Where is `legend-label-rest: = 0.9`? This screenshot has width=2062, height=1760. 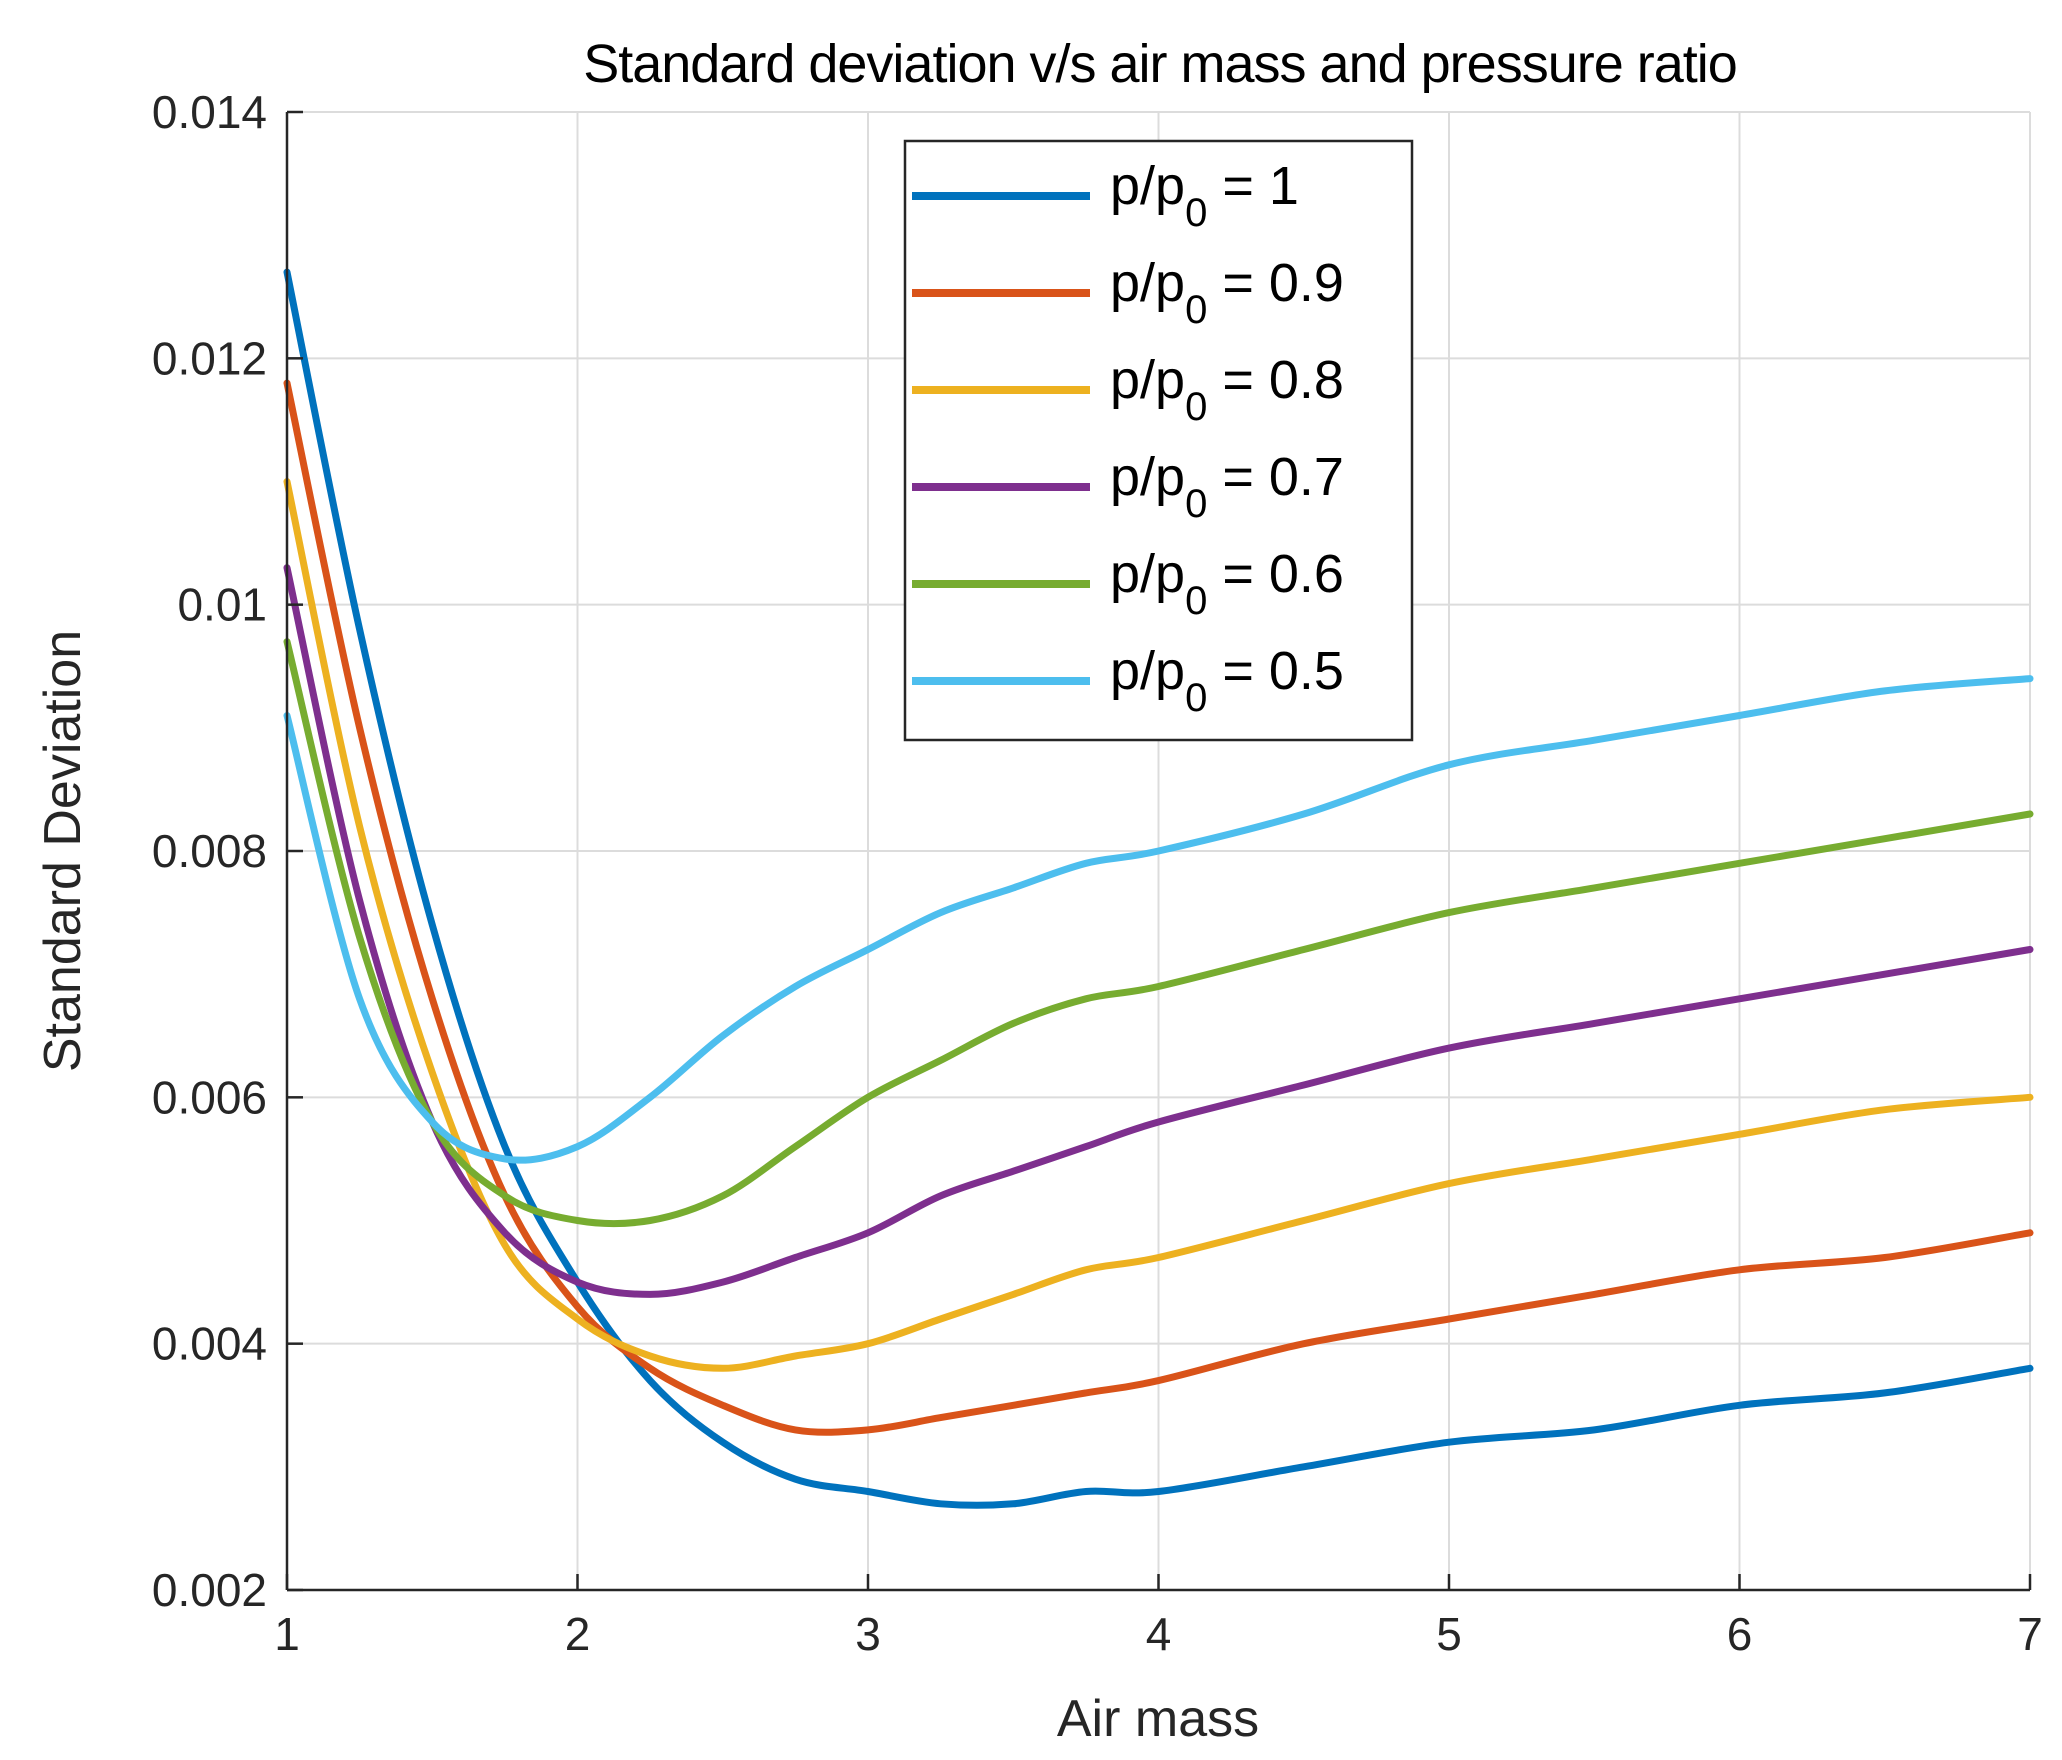 legend-label-rest: = 0.9 is located at coordinates (1275, 283).